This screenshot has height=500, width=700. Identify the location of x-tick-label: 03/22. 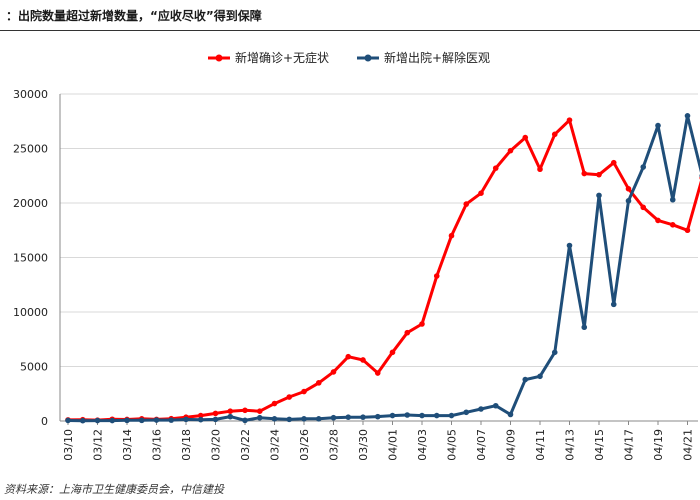
(245, 445).